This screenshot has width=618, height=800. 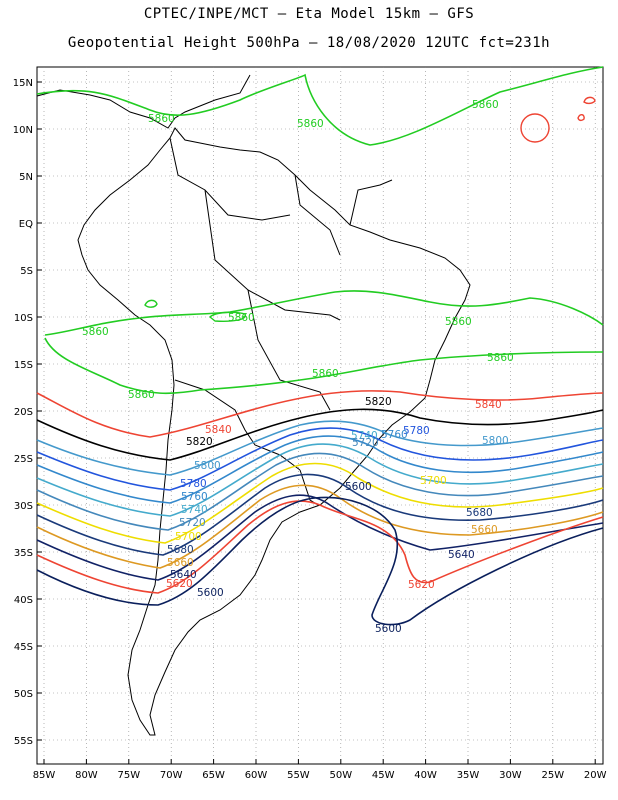 What do you see at coordinates (23, 647) in the screenshot?
I see `lat-tick-label: 45S` at bounding box center [23, 647].